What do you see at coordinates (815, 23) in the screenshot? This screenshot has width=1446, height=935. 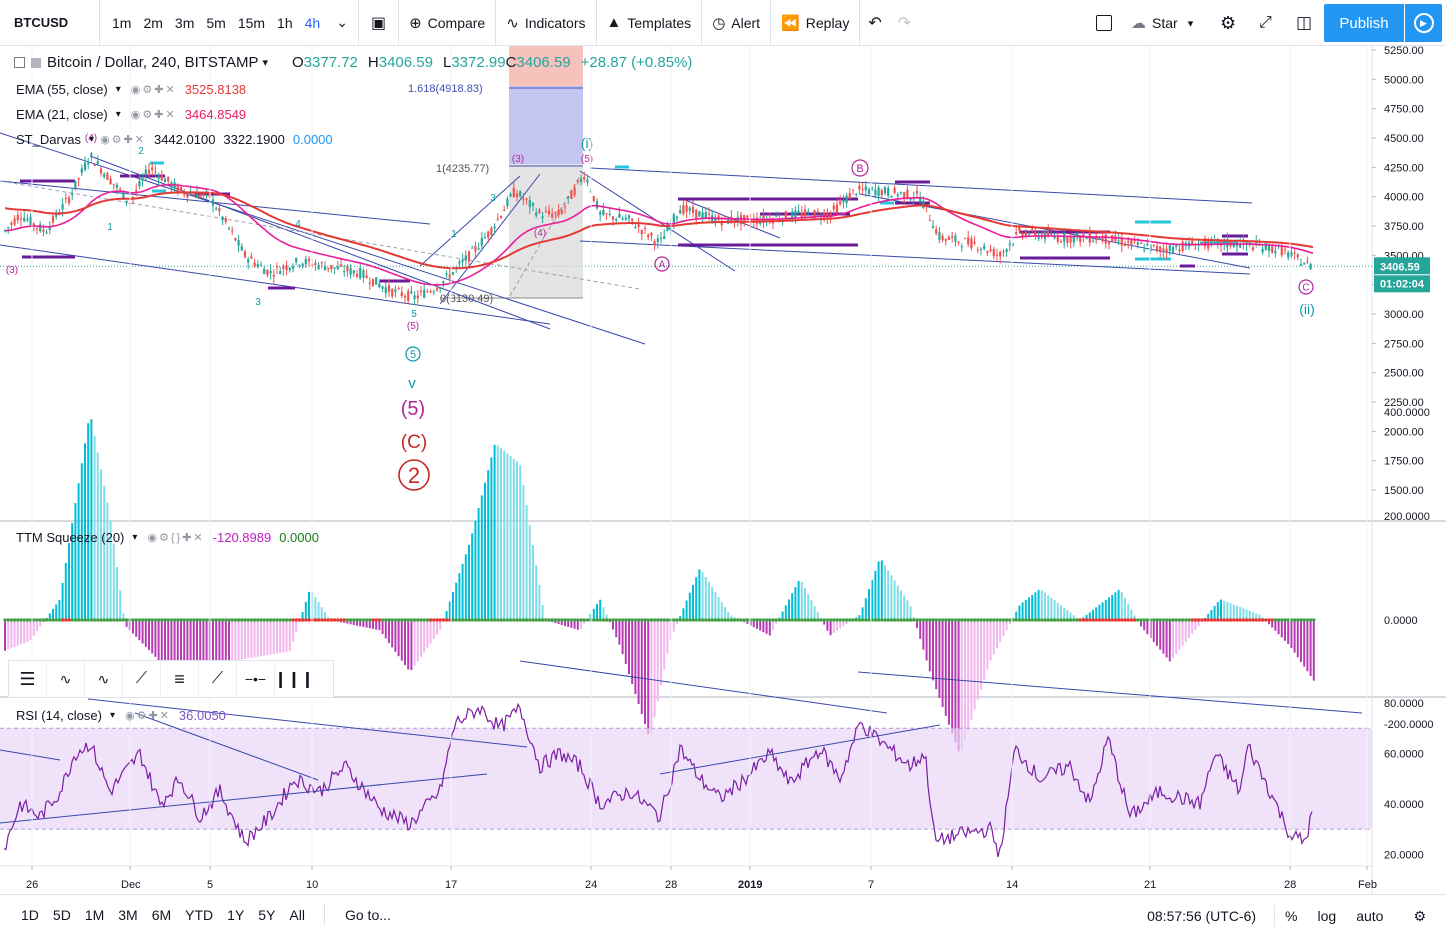 I see `replay-button: ⏪ Replay` at bounding box center [815, 23].